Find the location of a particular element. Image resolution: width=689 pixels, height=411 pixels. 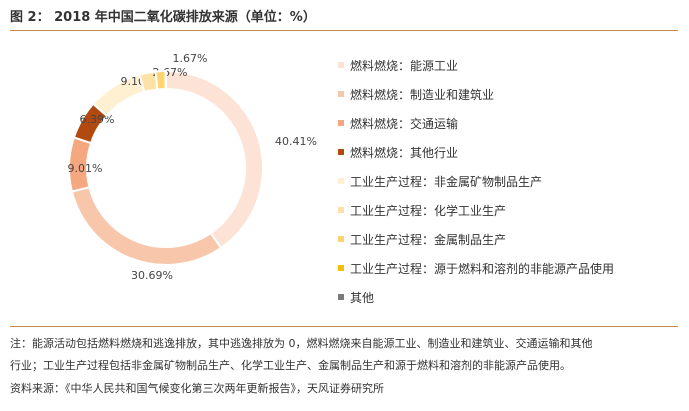

legend-label: 工业生产过程：源于燃料和溶剂的非能源产品使用 is located at coordinates (482, 268).